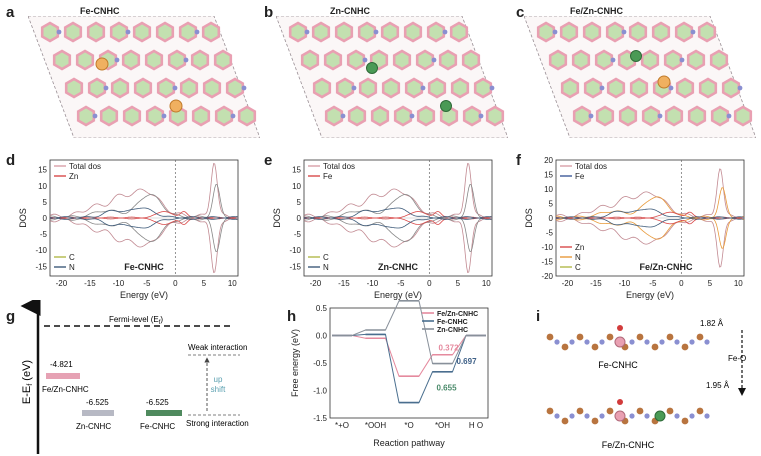 This screenshot has height=456, width=761. Describe the element at coordinates (580, 176) in the screenshot. I see `legend-label: Fe` at that location.